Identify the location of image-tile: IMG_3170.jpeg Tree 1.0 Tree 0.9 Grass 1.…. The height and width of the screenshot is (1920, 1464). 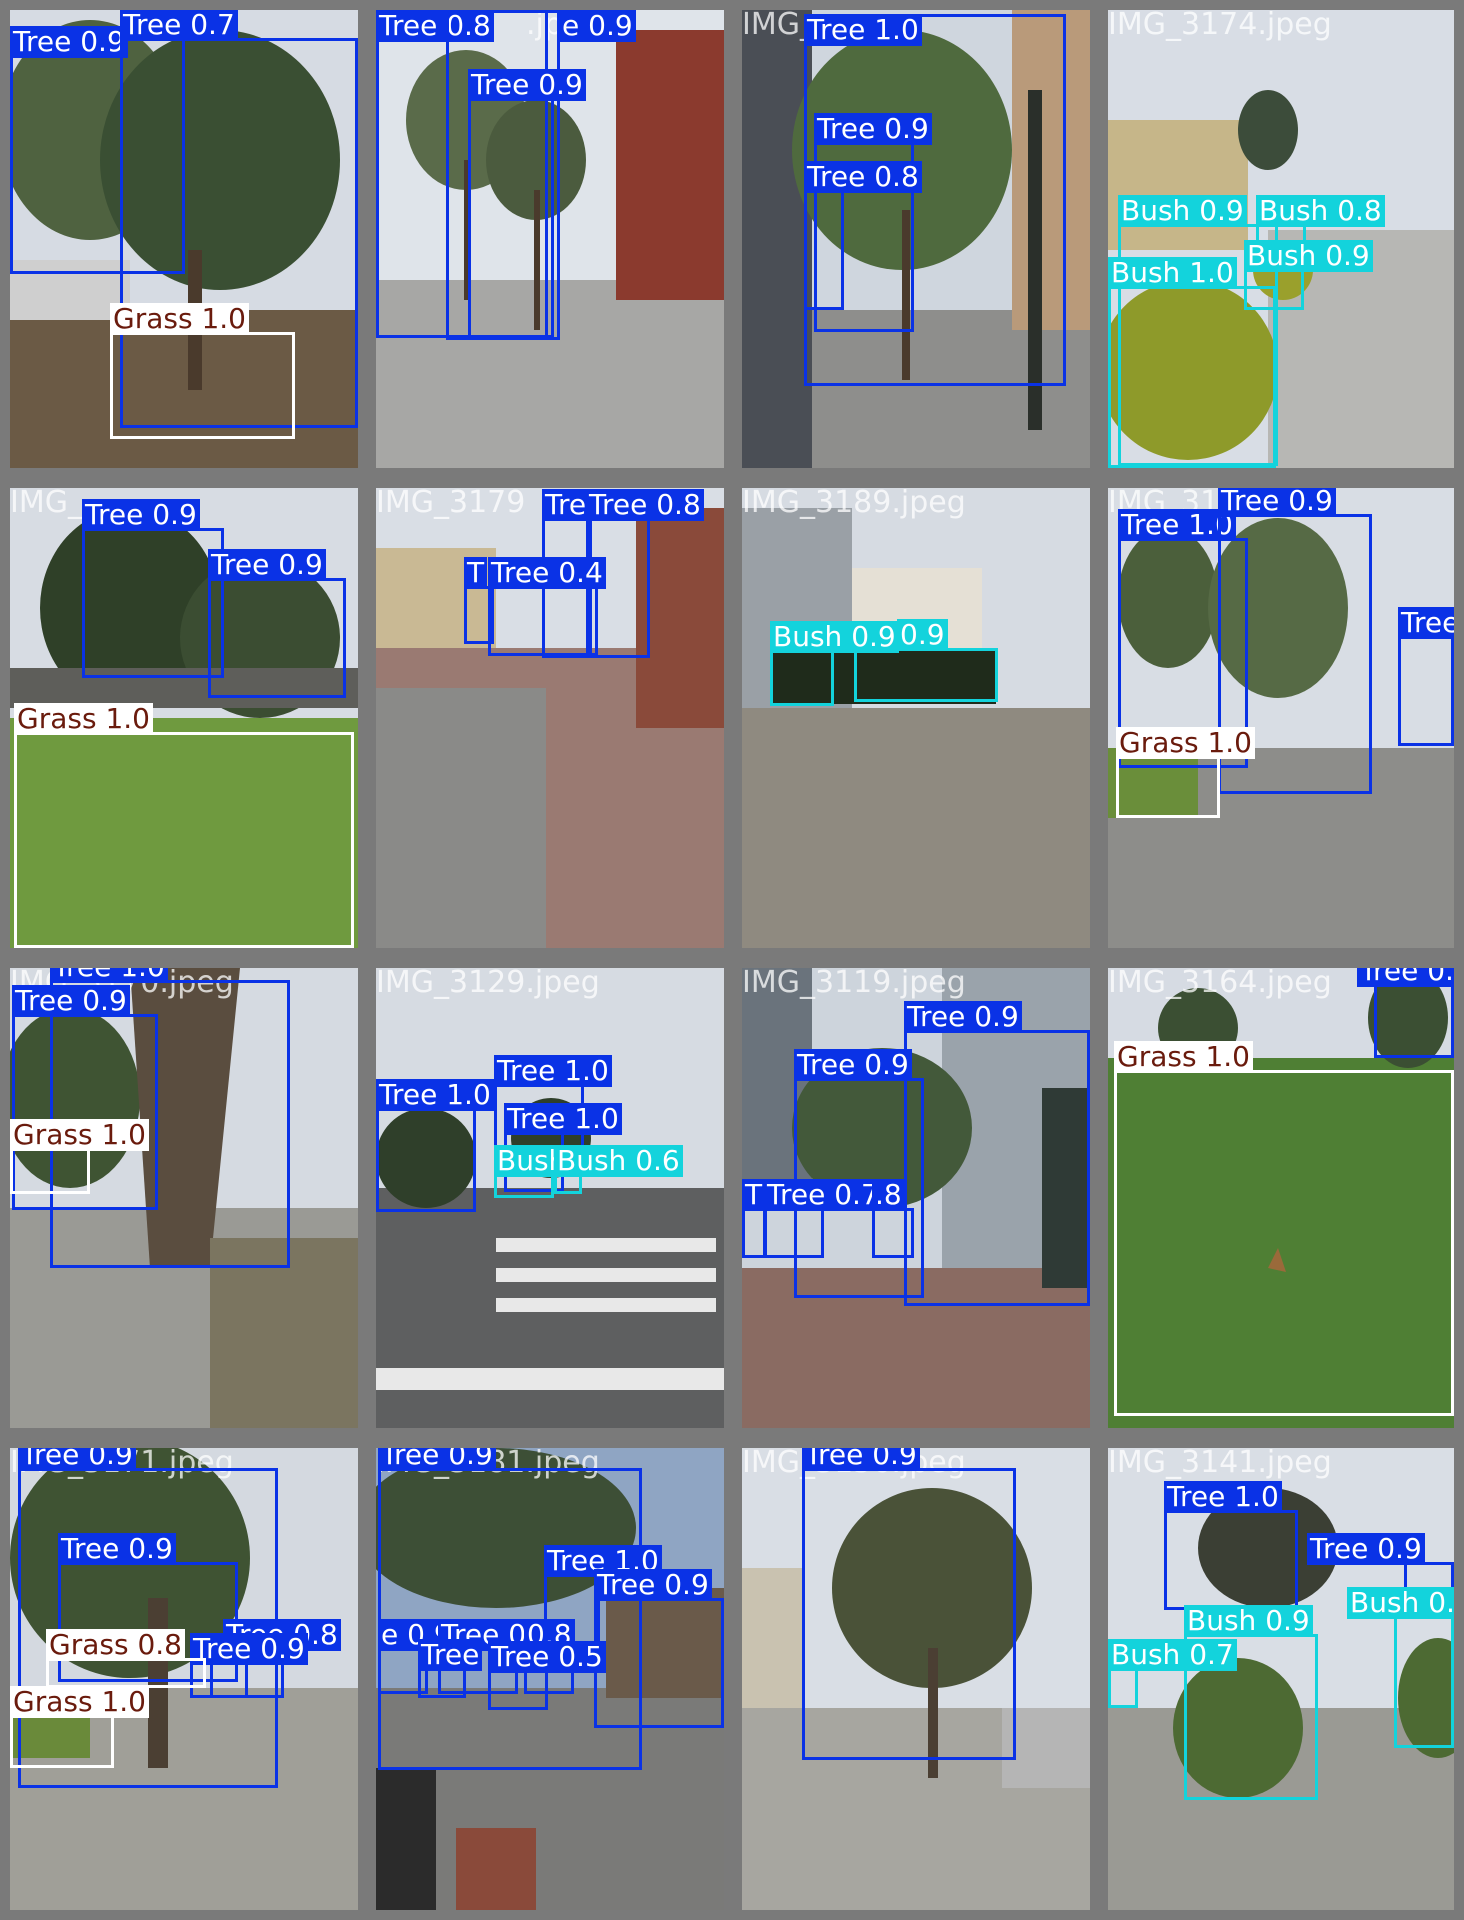
(184, 1198).